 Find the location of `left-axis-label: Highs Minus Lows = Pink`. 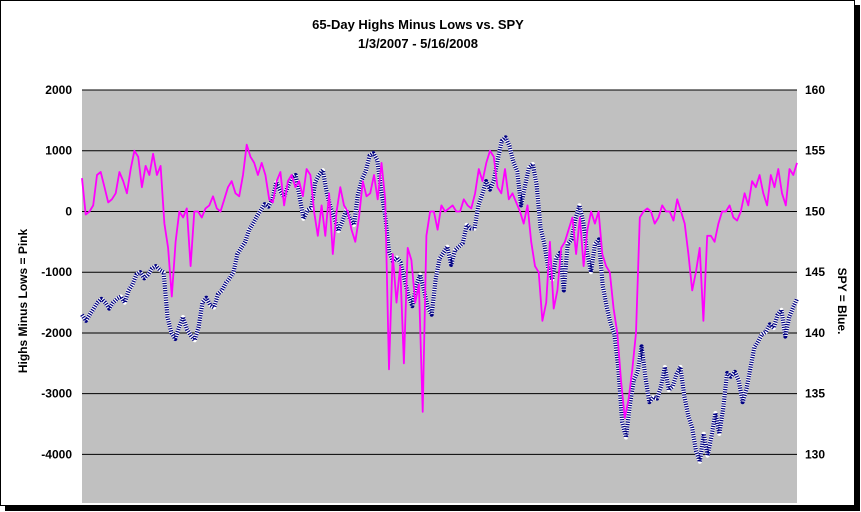

left-axis-label: Highs Minus Lows = Pink is located at coordinates (23, 301).